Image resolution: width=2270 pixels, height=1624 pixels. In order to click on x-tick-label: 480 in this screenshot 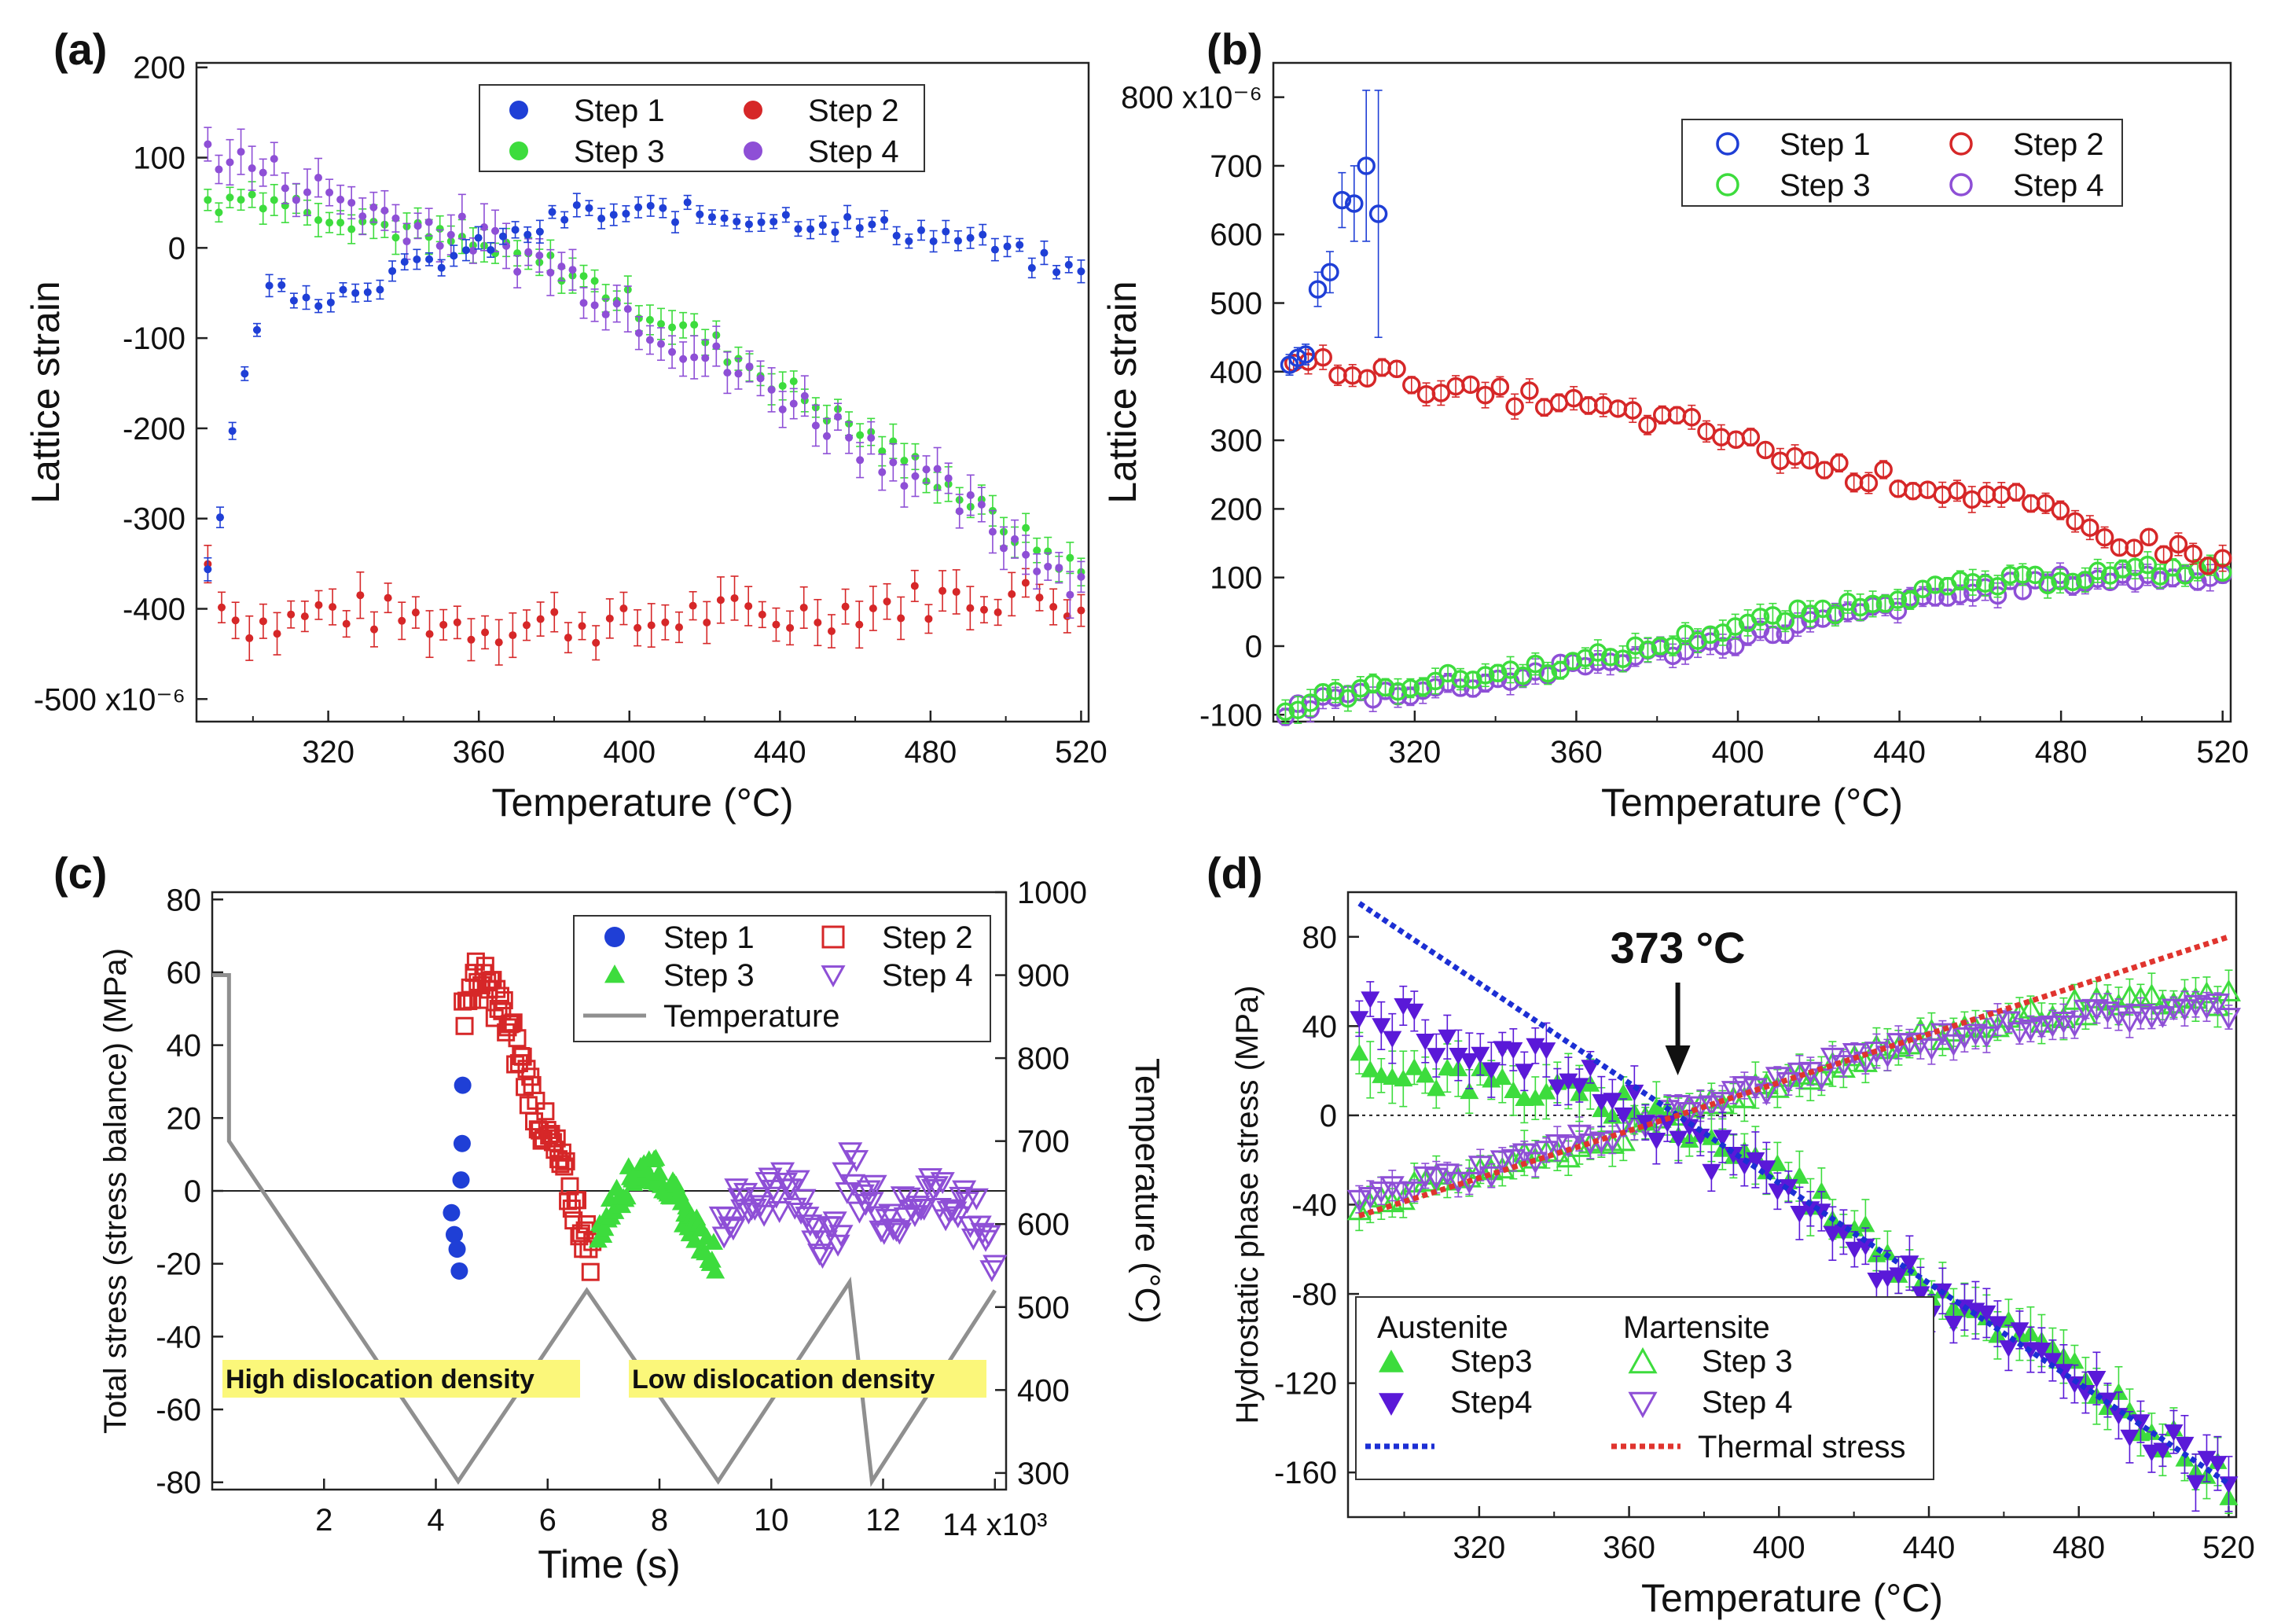, I will do `click(2061, 752)`.